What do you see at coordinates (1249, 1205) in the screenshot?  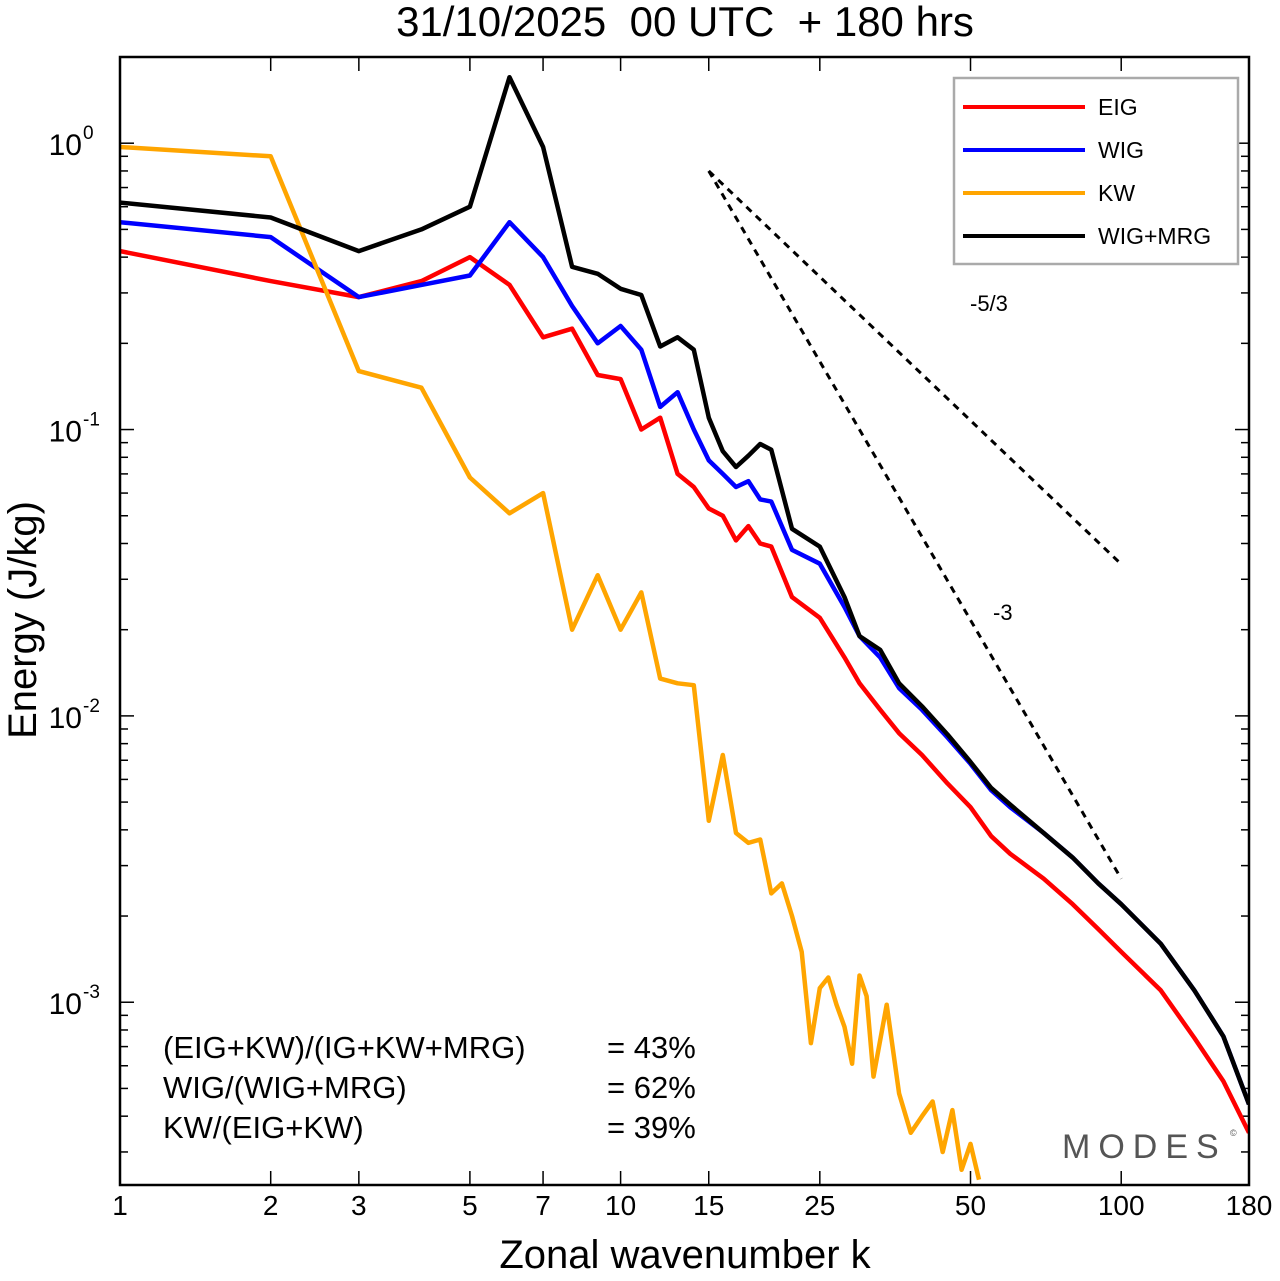 I see `x-tick-label: 180` at bounding box center [1249, 1205].